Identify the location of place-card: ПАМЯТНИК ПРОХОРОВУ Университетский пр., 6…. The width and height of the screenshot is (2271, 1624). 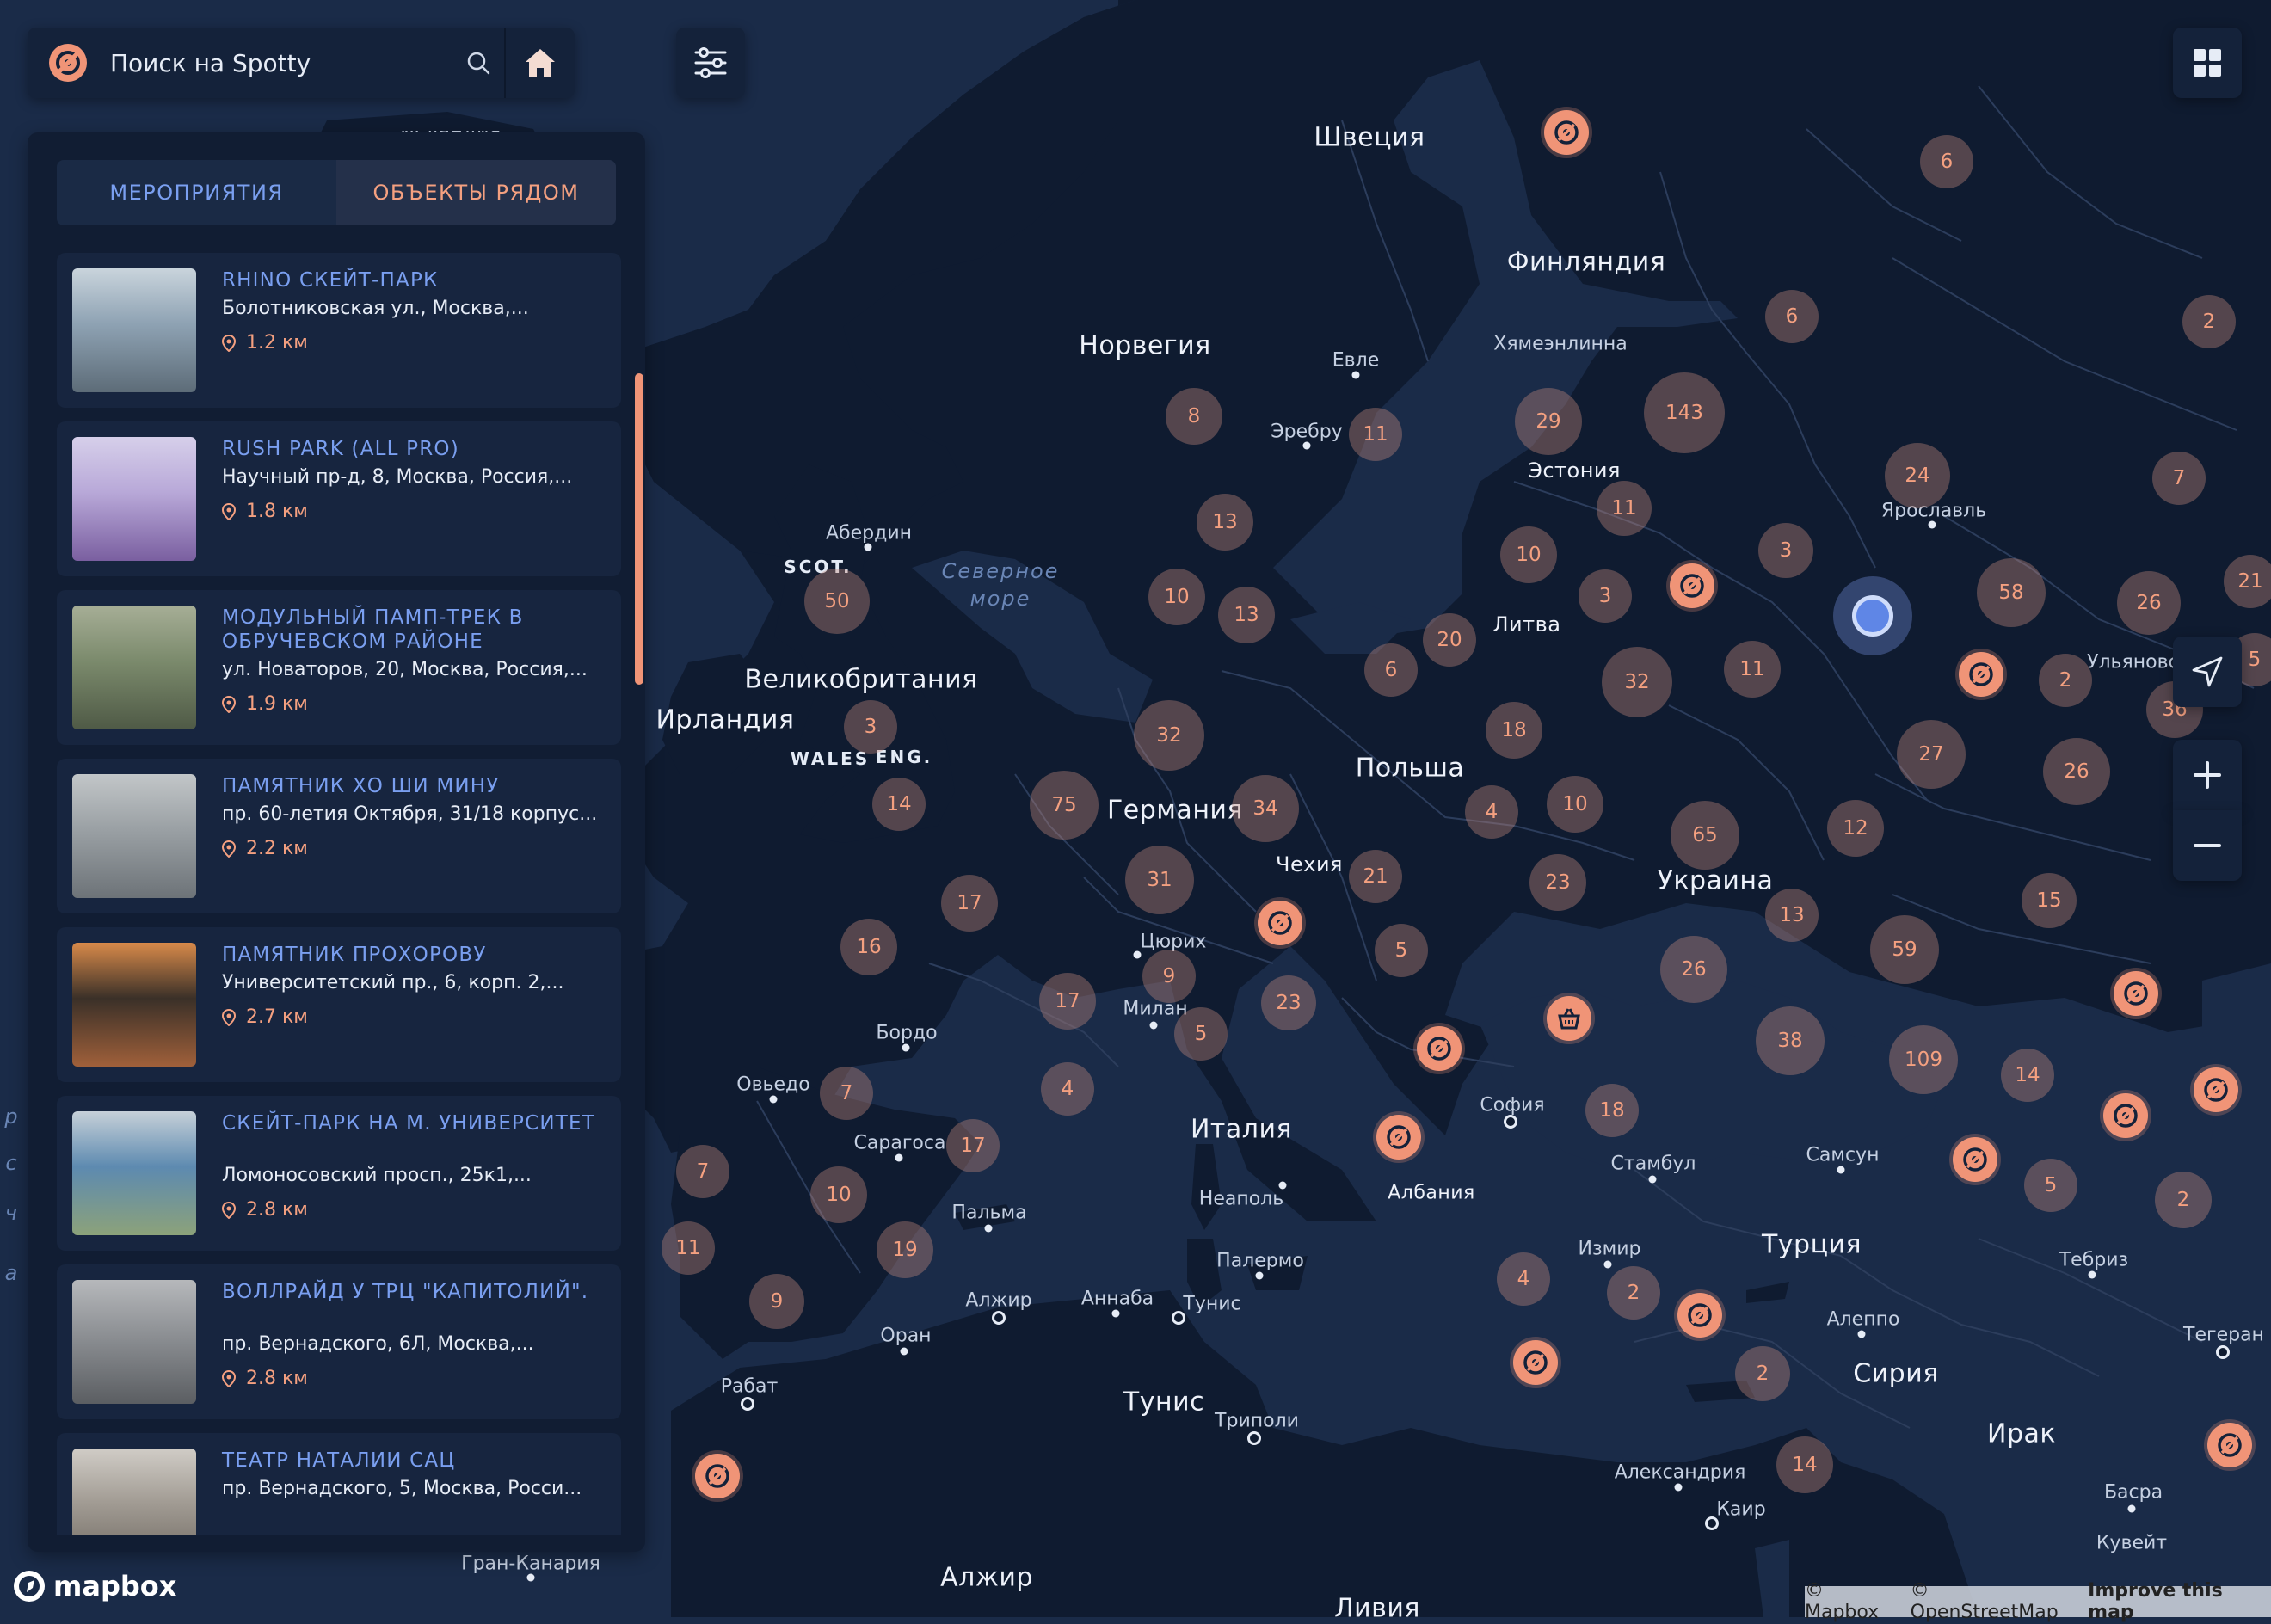
(339, 1004).